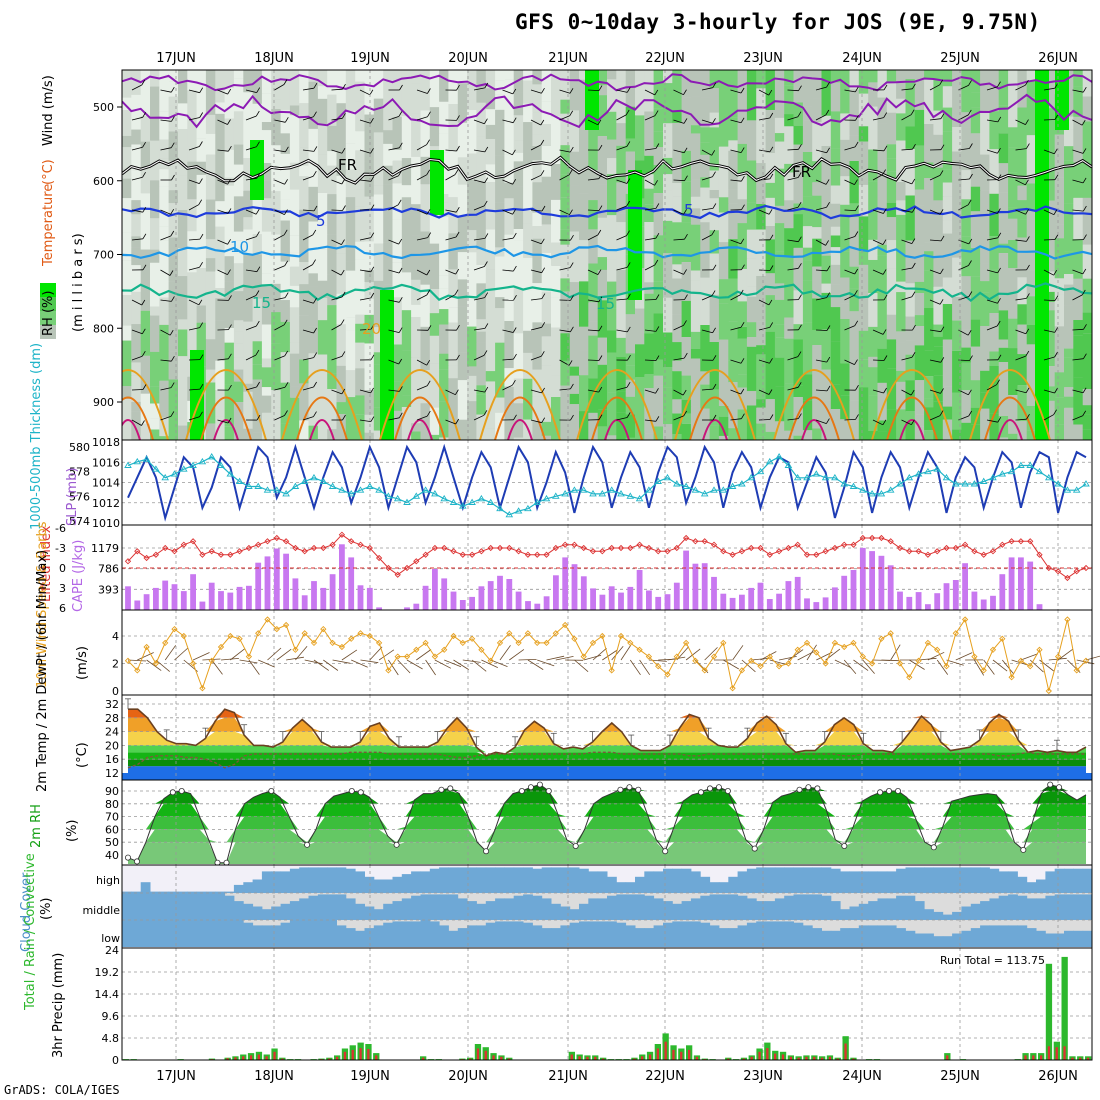  What do you see at coordinates (103, 255) in the screenshot?
I see `upper-ytick-label-700: 700` at bounding box center [103, 255].